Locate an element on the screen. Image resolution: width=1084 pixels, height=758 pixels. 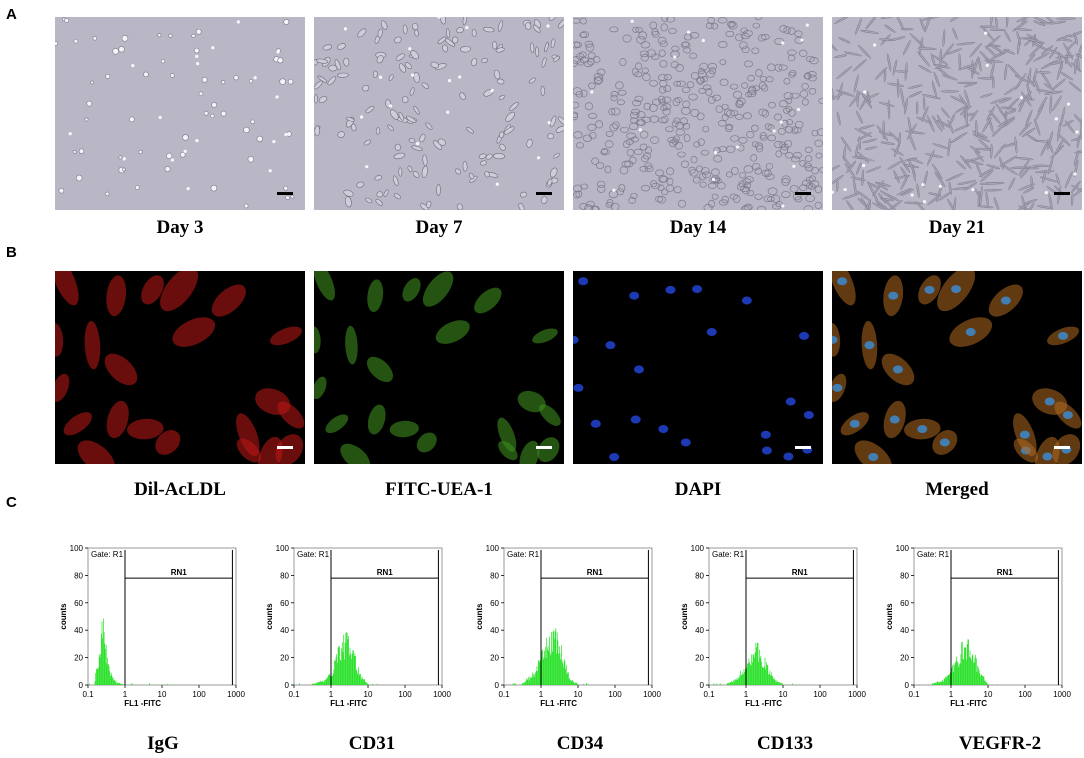
panel-label-b: B is located at coordinates (11, 252).